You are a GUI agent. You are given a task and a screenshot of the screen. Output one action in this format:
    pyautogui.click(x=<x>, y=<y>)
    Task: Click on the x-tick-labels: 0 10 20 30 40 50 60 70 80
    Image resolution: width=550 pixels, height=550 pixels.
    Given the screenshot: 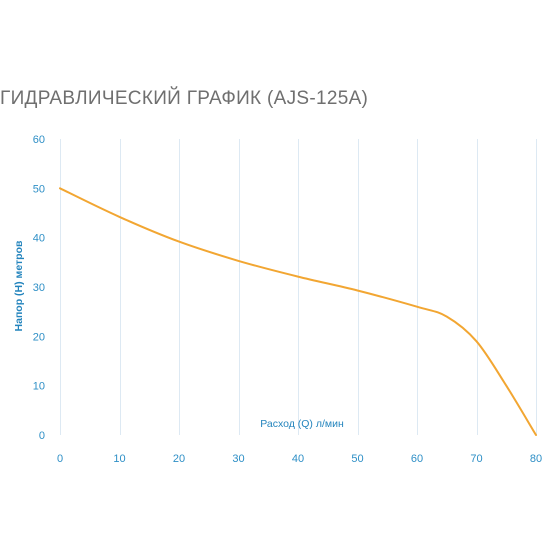 What is the action you would take?
    pyautogui.click(x=299, y=459)
    